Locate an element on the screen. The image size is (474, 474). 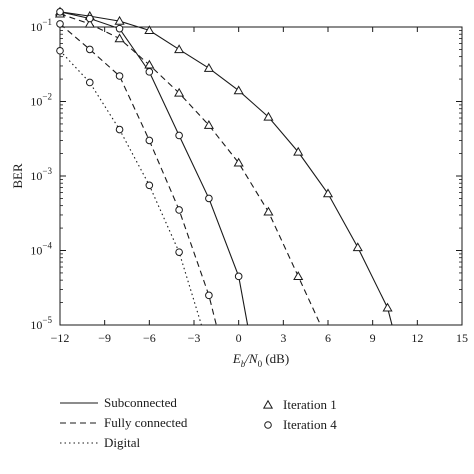
legend-line-label: Fully connected is located at coordinates (146, 422).